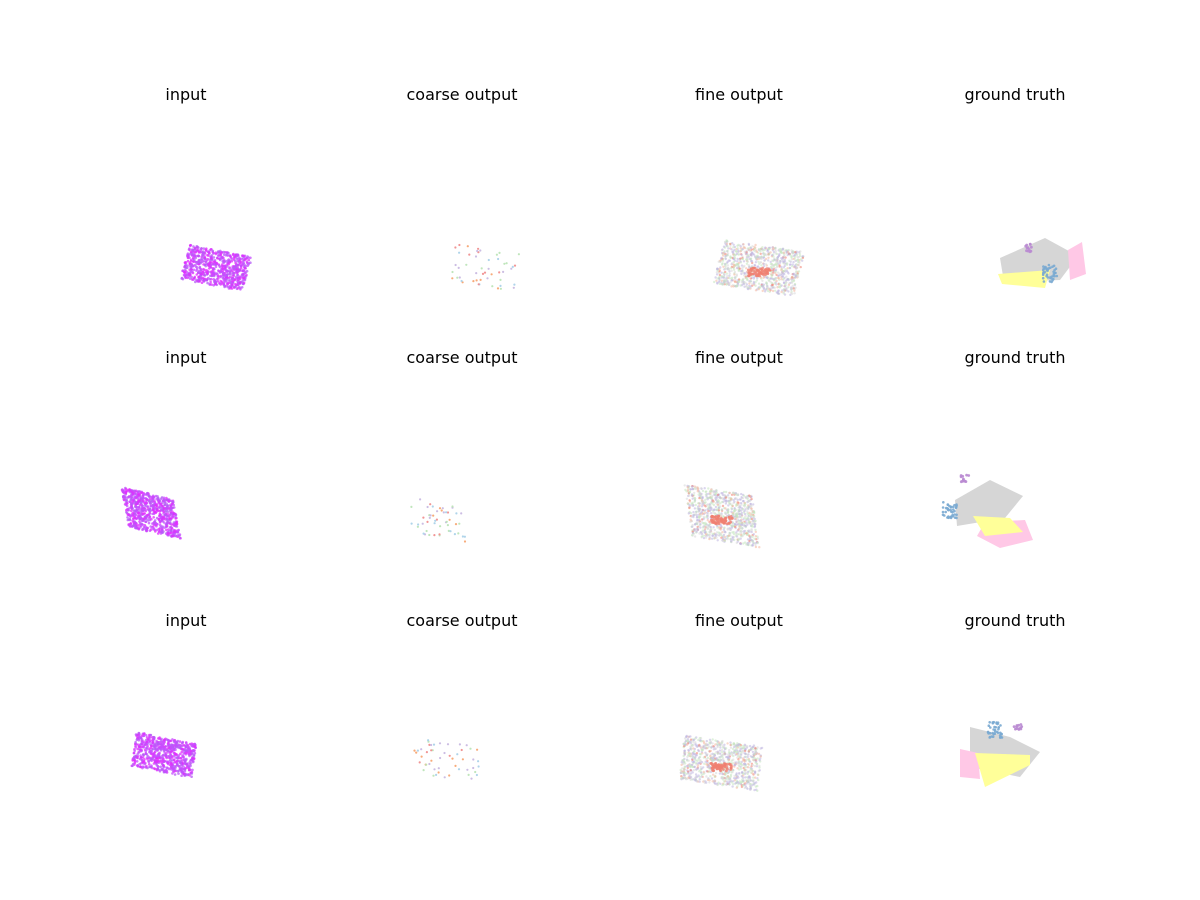  I want to click on panel-r0-truth: ground truth, so click(1015, 205).